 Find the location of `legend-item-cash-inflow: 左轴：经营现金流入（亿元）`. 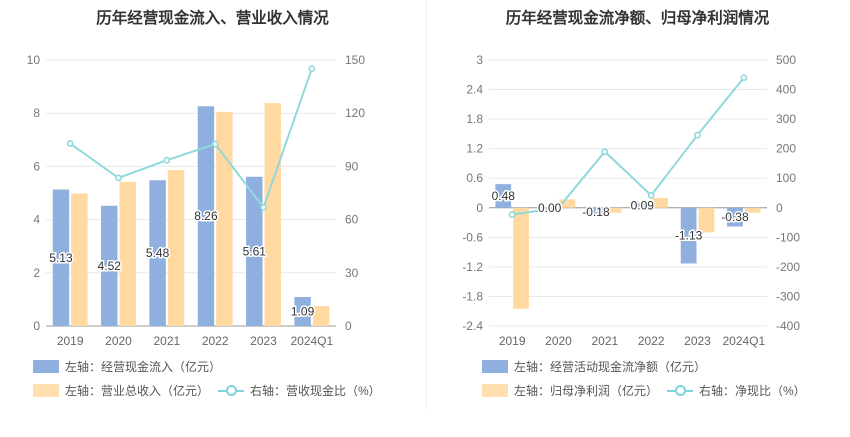

legend-item-cash-inflow: 左轴：经营现金流入（亿元） is located at coordinates (127, 366).